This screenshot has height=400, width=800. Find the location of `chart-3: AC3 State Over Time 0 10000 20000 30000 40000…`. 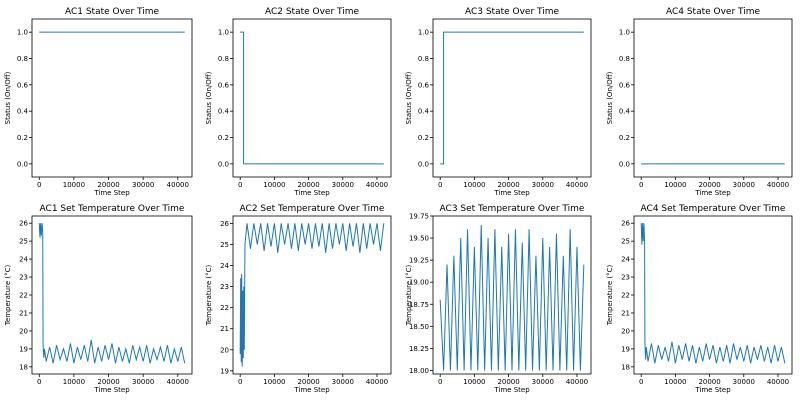

chart-3: AC3 State Over Time 0 10000 20000 30000 40000… is located at coordinates (498, 102).